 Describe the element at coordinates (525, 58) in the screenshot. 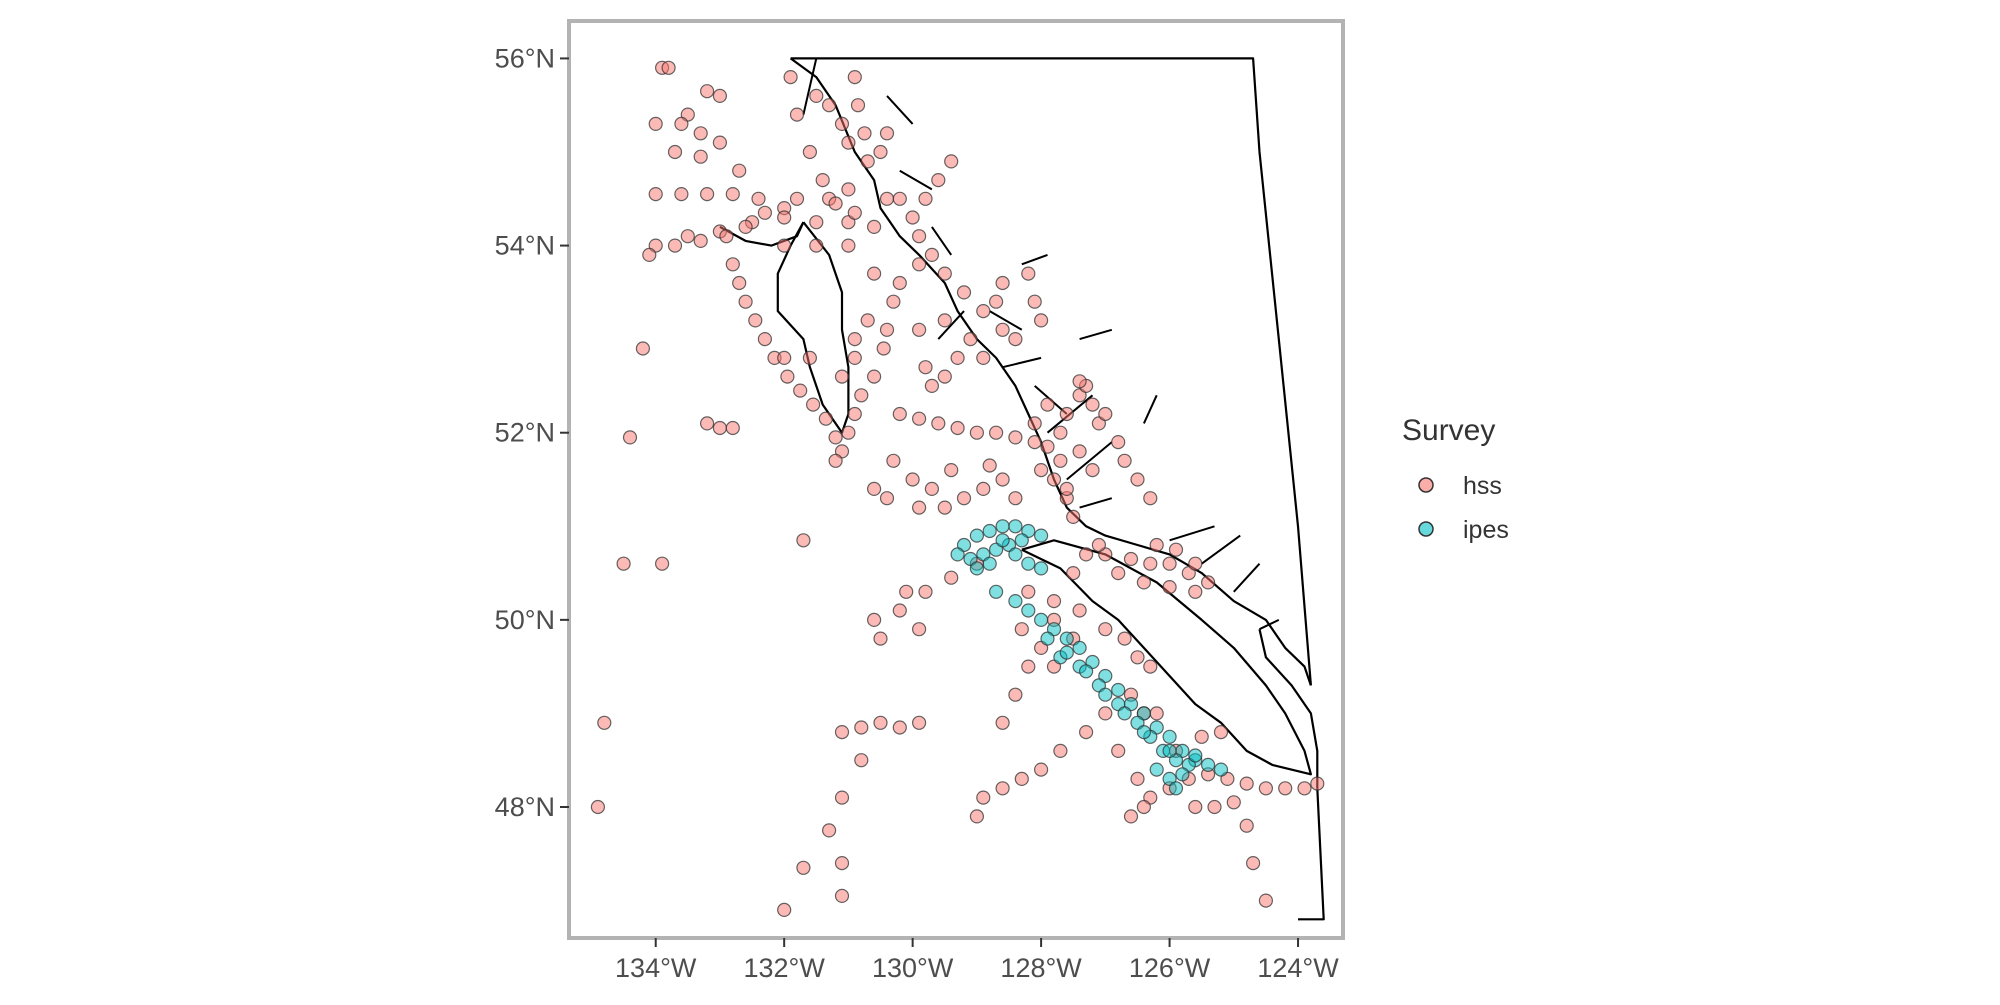

I see `y-tick-label: 56°N` at that location.